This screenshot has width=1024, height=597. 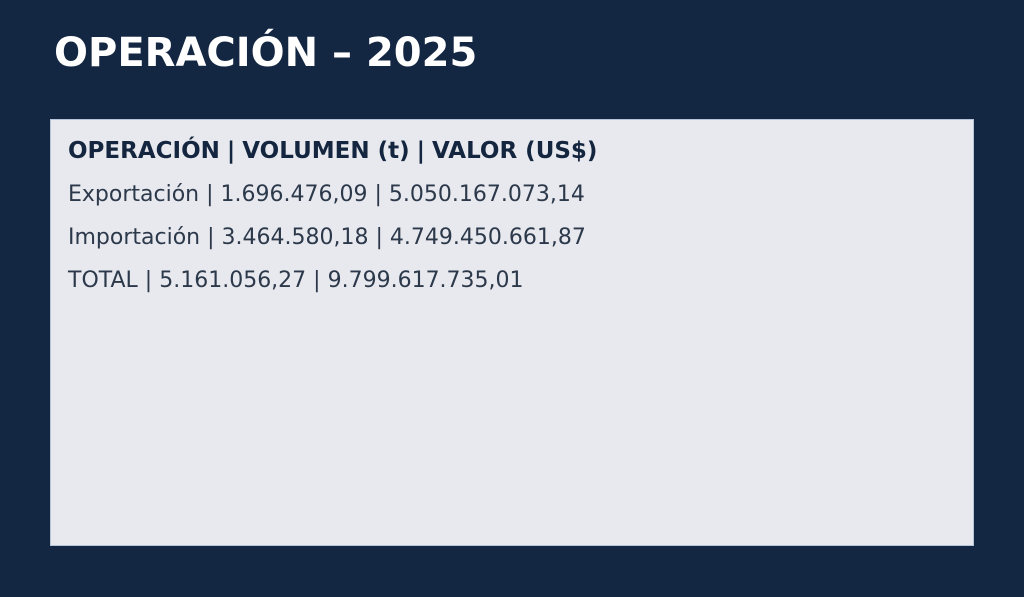 What do you see at coordinates (487, 237) in the screenshot?
I see `row-value: 4.749.450.661,87` at bounding box center [487, 237].